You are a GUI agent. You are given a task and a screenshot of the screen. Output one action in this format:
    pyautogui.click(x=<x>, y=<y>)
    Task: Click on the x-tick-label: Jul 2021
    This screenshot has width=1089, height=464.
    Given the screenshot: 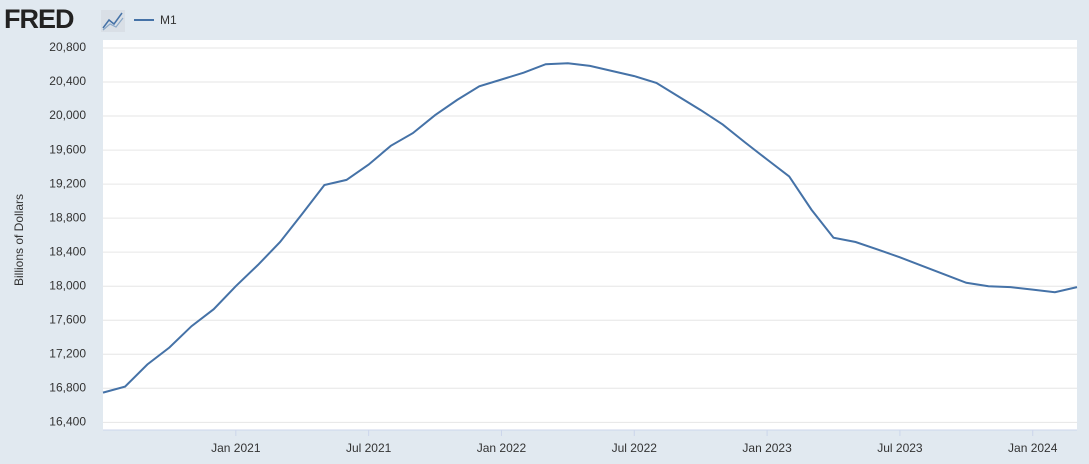 What is the action you would take?
    pyautogui.click(x=369, y=448)
    